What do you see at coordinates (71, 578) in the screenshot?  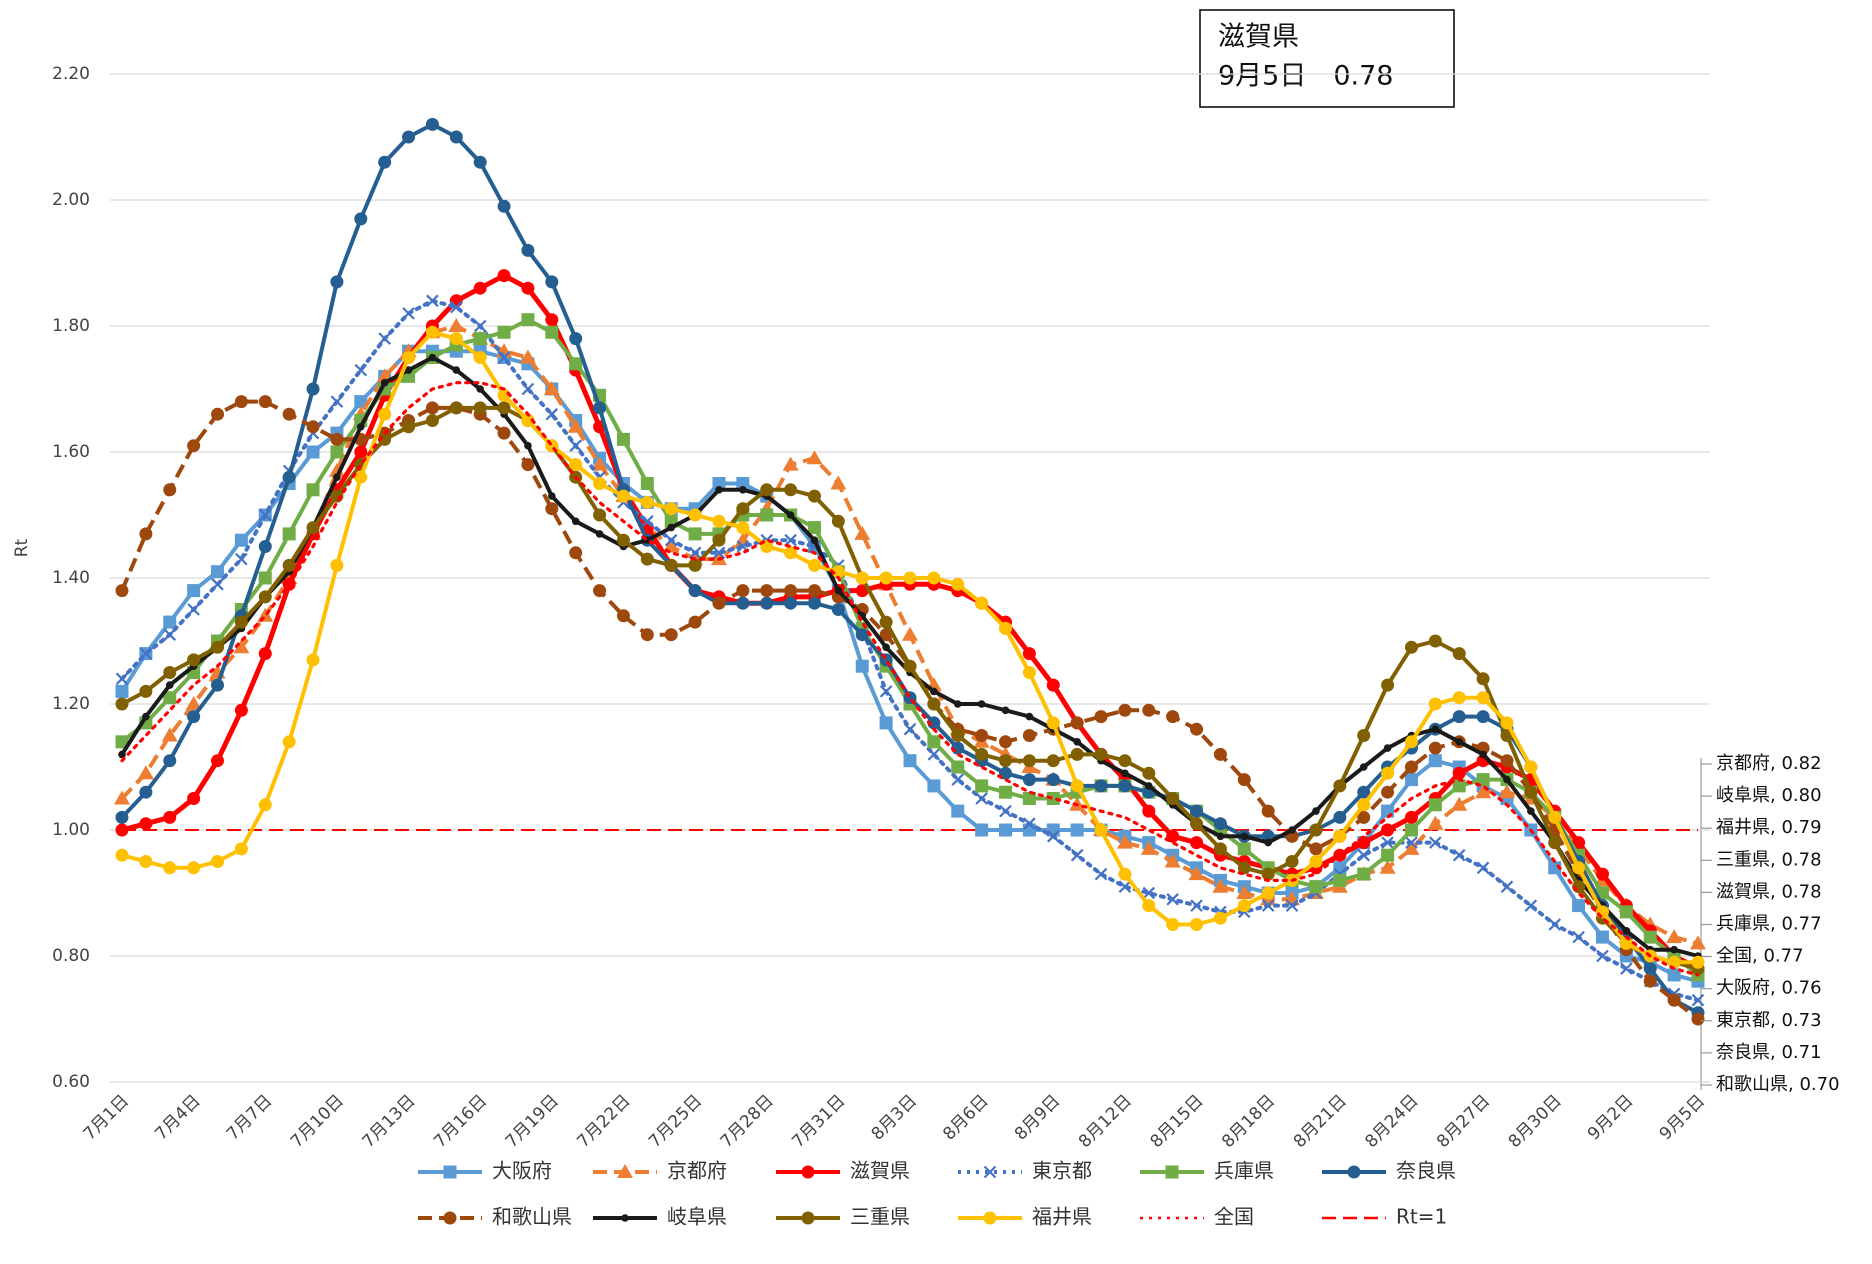 I see `y-tick-label: 1.40` at bounding box center [71, 578].